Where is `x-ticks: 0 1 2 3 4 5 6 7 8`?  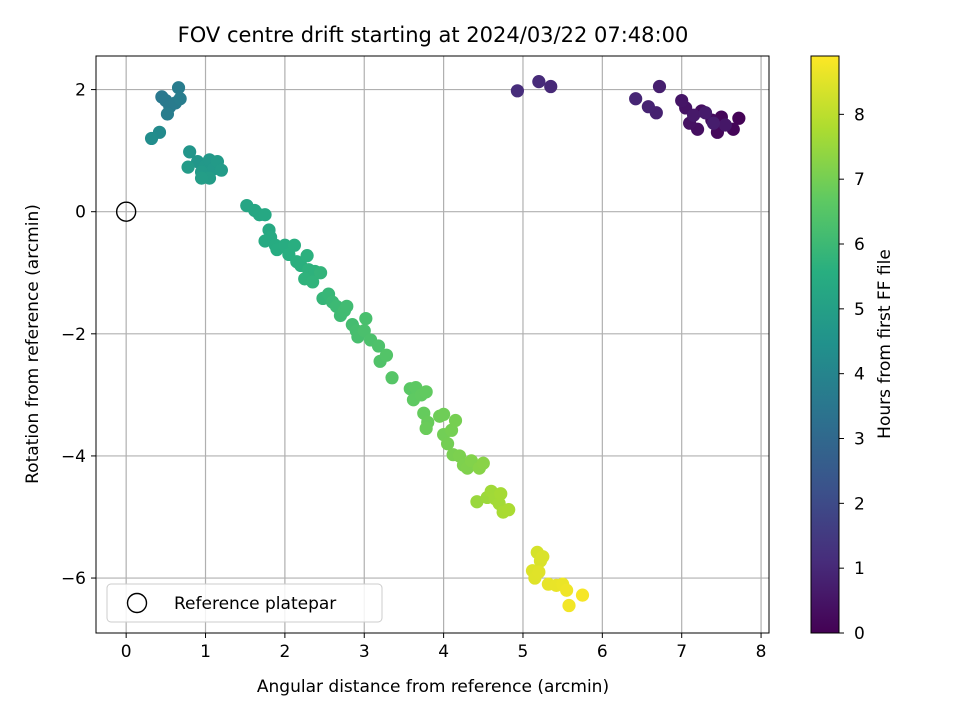
x-ticks: 0 1 2 3 4 5 6 7 8 is located at coordinates (444, 647).